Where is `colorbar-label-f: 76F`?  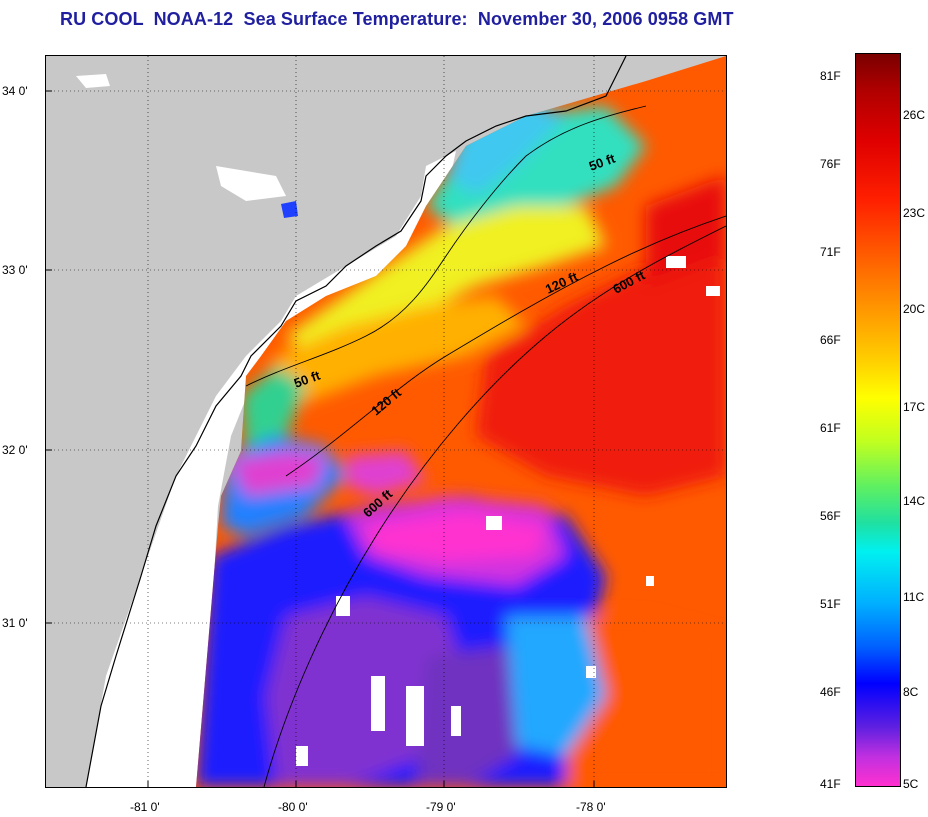
colorbar-label-f: 76F is located at coordinates (830, 164).